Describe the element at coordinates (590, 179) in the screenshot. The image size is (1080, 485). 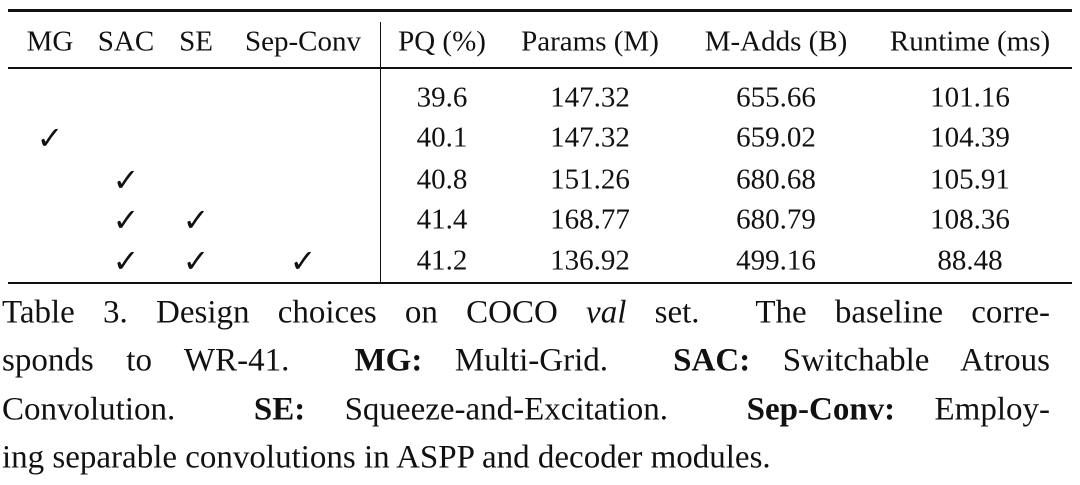
I see `table-cell: 151.26` at that location.